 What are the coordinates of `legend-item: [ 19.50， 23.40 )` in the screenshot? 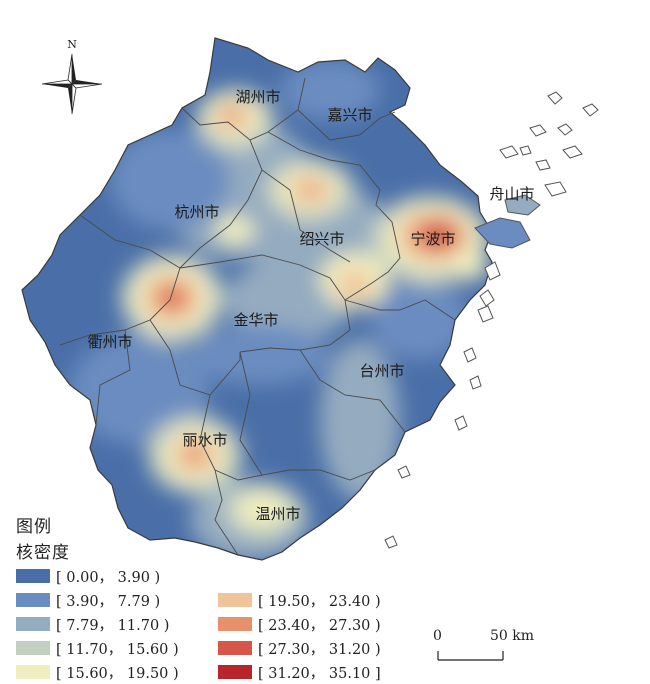 It's located at (299, 601).